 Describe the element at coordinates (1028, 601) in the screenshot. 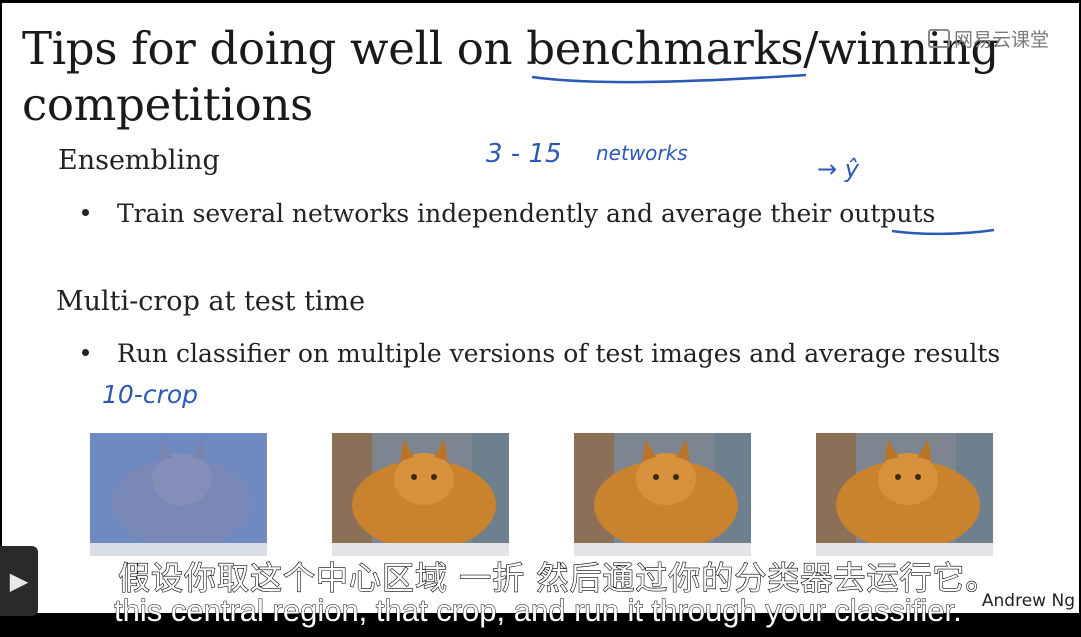

I see `author-credit: Andrew Ng` at that location.